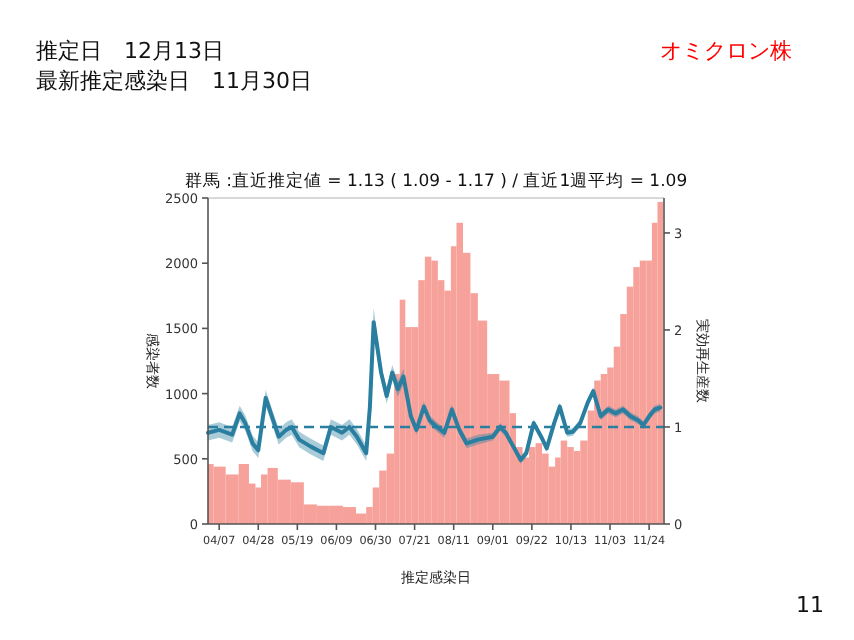 Image resolution: width=854 pixels, height=640 pixels. Describe the element at coordinates (130, 51) in the screenshot. I see `text: 推定日 12月13日` at that location.